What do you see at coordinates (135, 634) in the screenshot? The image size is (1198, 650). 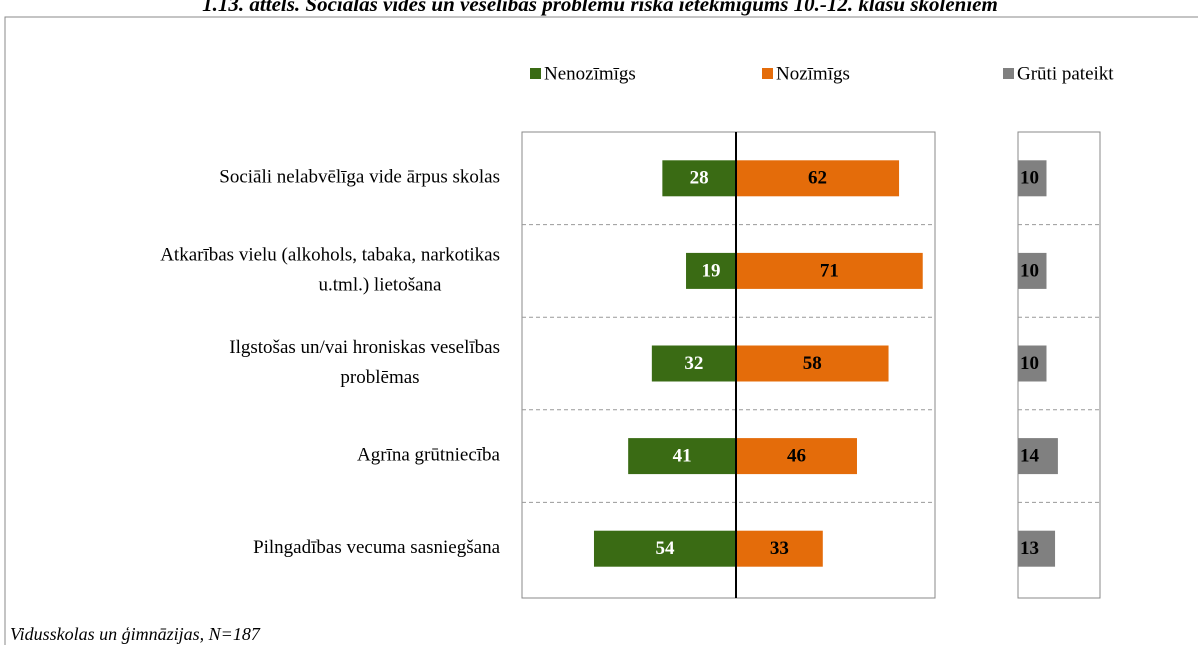 I see `note: Vidusskolas un ģimnāzijas, N=187` at bounding box center [135, 634].